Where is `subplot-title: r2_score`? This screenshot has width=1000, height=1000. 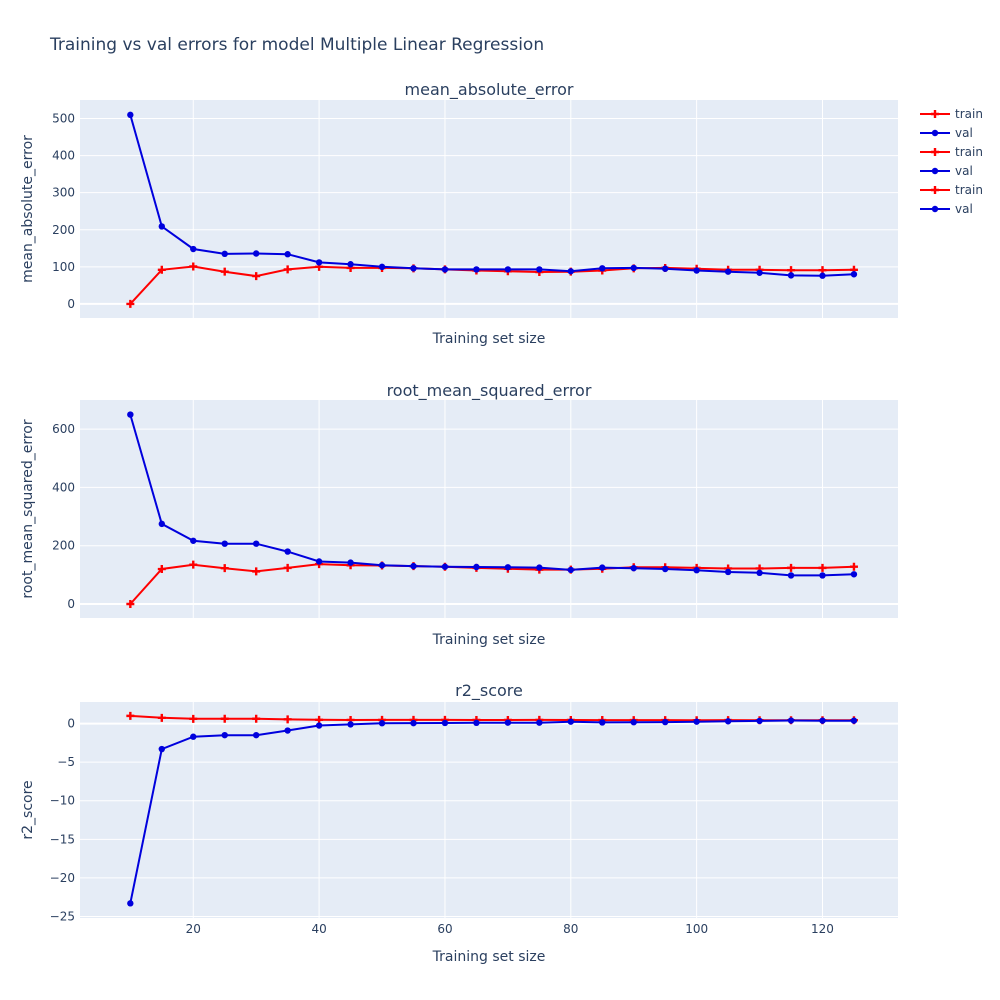
subplot-title: r2_score is located at coordinates (489, 691).